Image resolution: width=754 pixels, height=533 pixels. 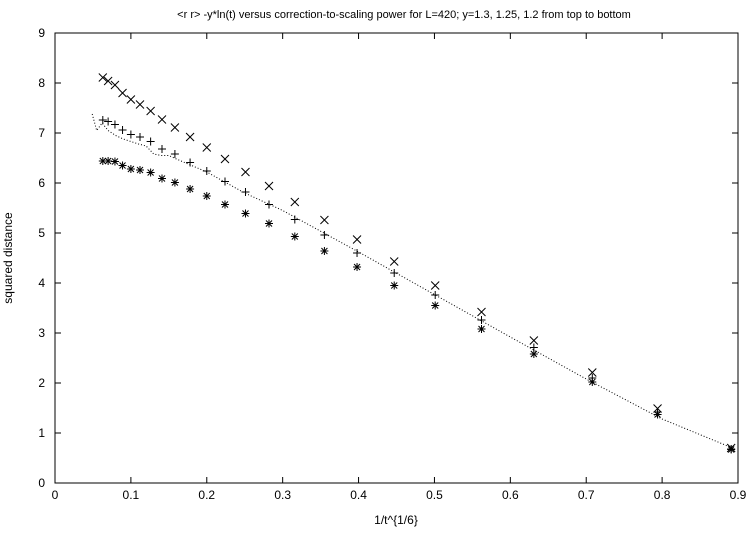 What do you see at coordinates (41, 483) in the screenshot?
I see `y-tick-label: 0` at bounding box center [41, 483].